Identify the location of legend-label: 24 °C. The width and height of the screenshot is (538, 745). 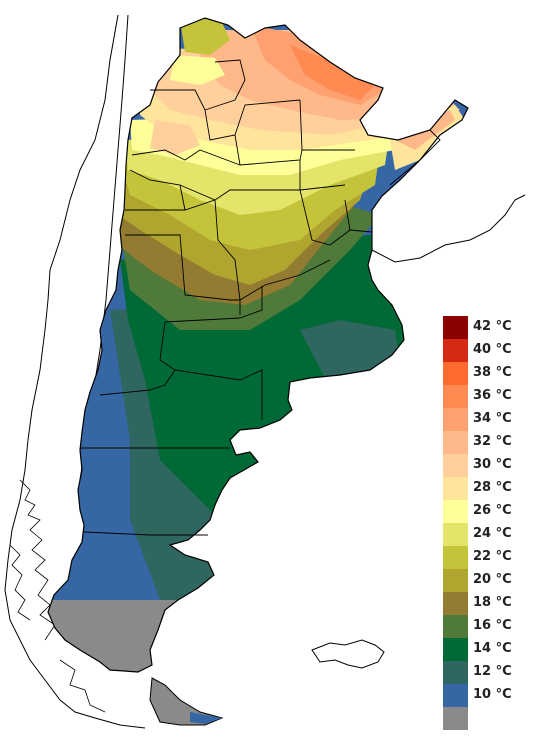
(492, 533).